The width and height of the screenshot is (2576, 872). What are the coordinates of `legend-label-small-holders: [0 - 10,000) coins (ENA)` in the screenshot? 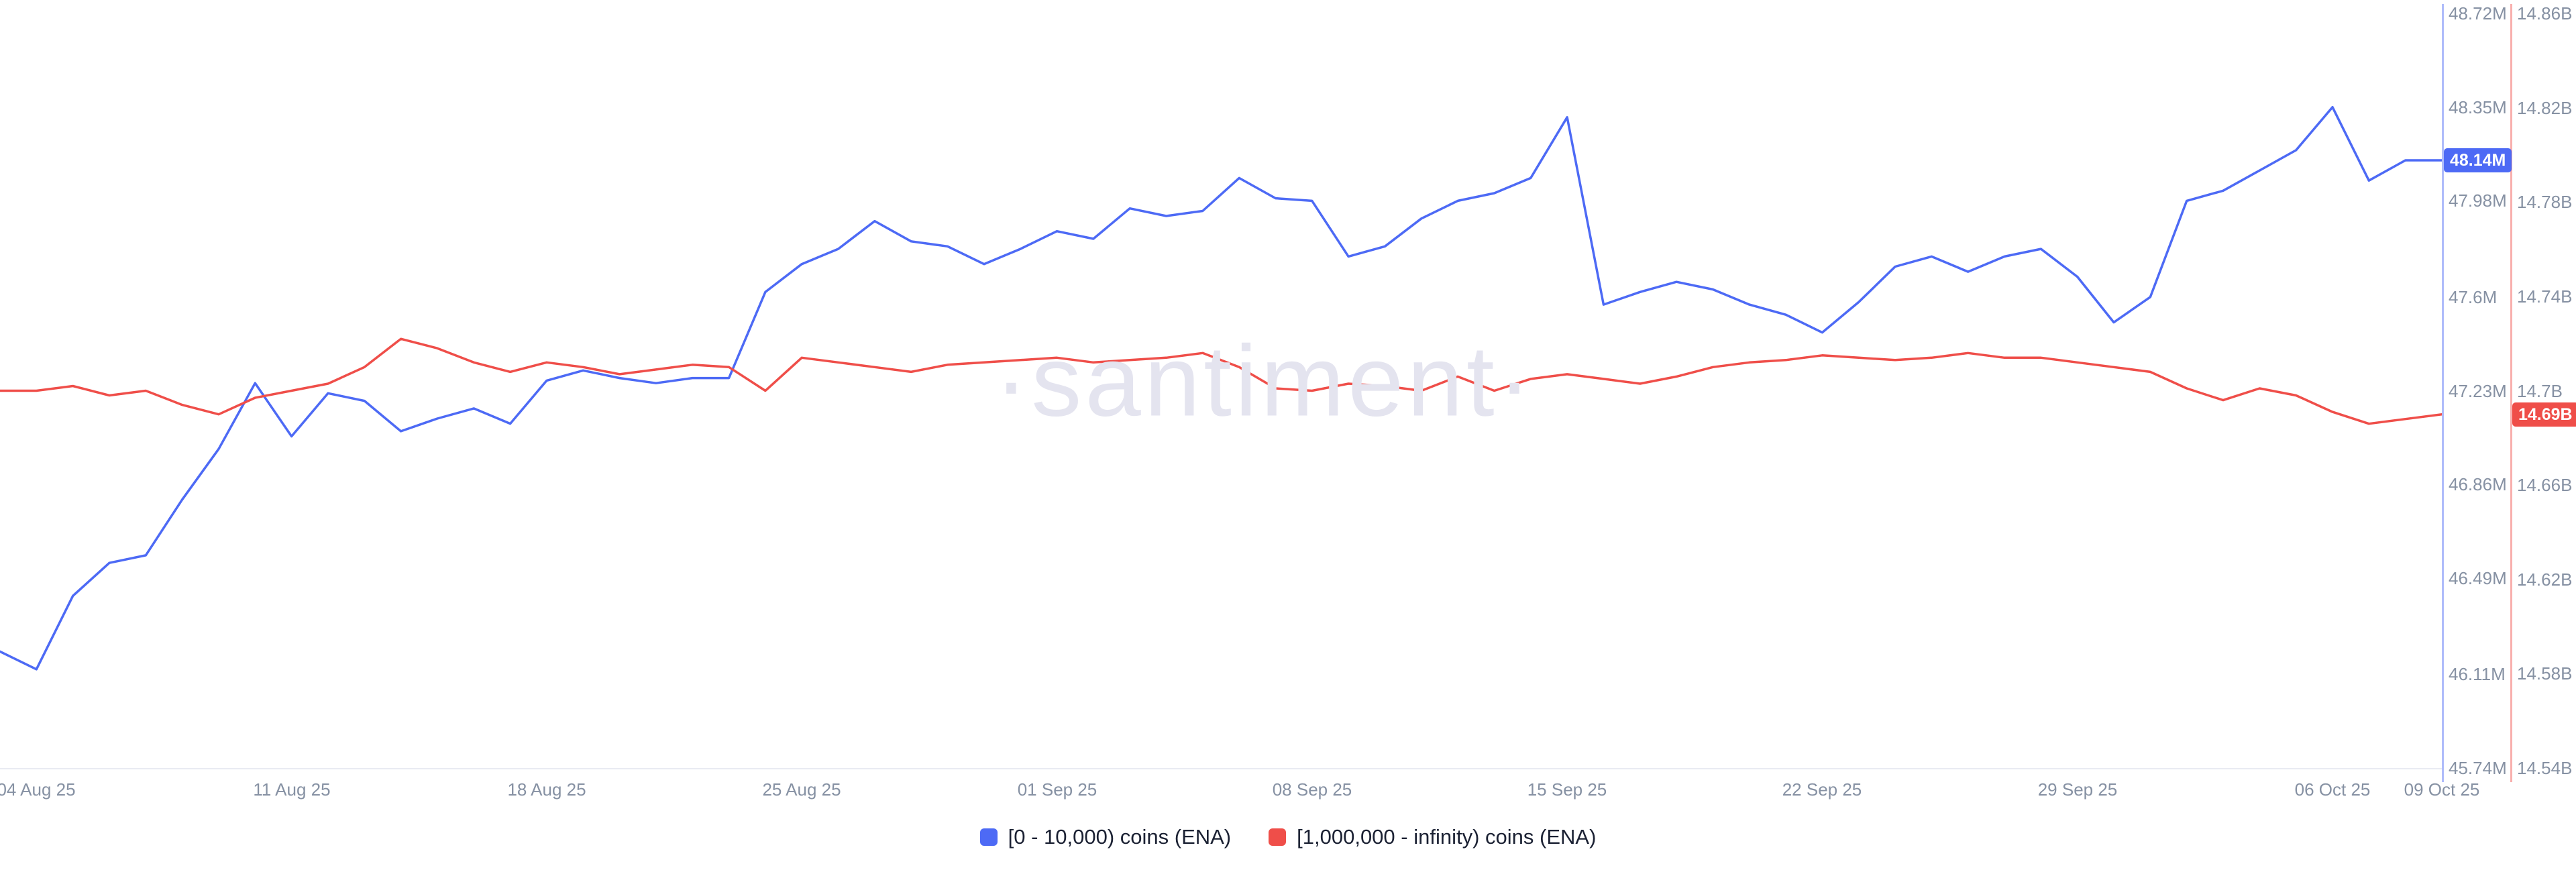 It's located at (1120, 837).